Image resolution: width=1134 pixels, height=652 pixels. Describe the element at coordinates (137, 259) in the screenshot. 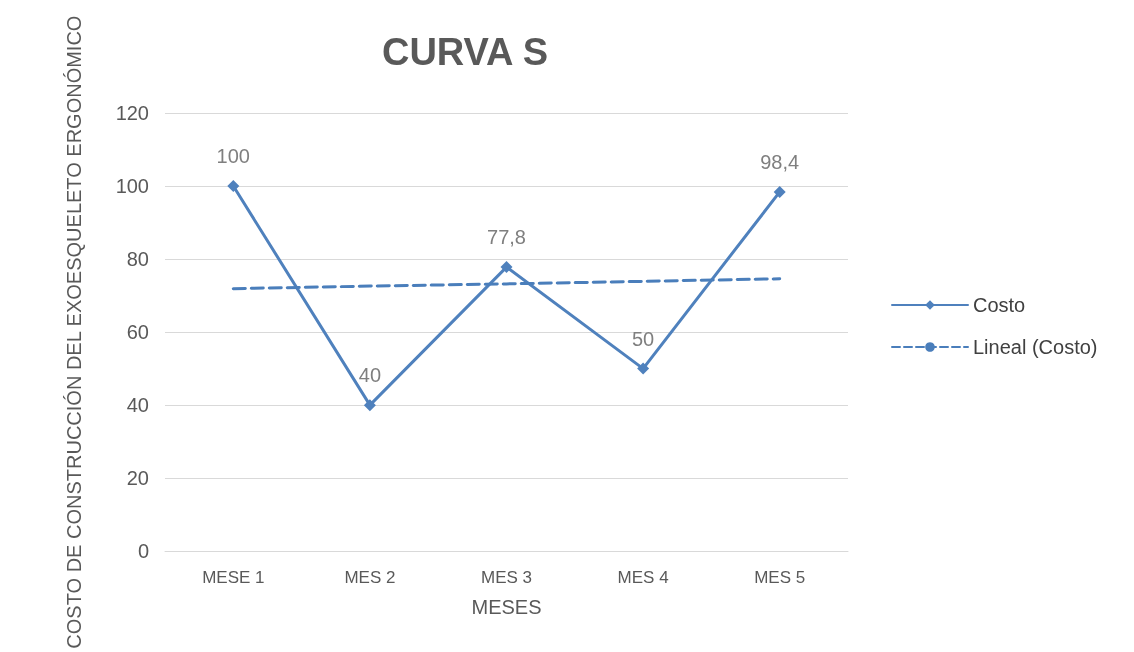

I see `y-tick-label: 80` at that location.